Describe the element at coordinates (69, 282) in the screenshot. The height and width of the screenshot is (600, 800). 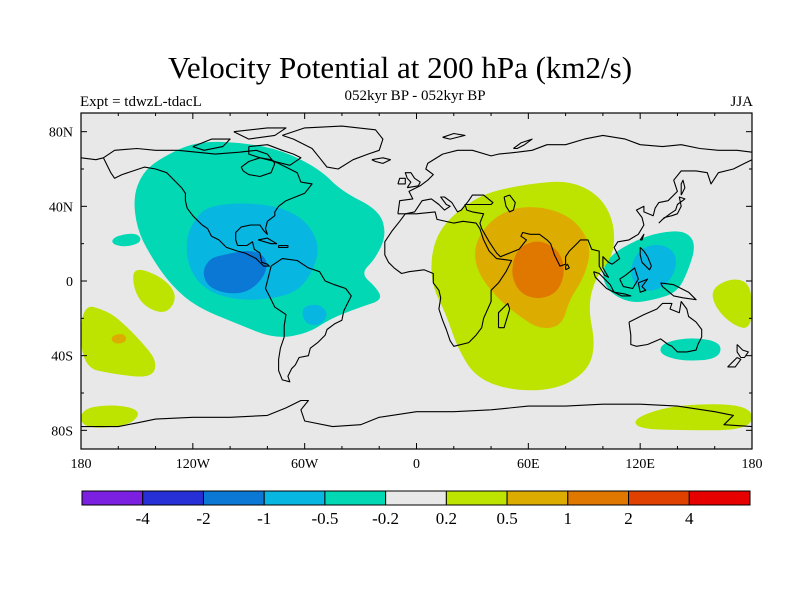
I see `lat-tick-label: 0` at that location.